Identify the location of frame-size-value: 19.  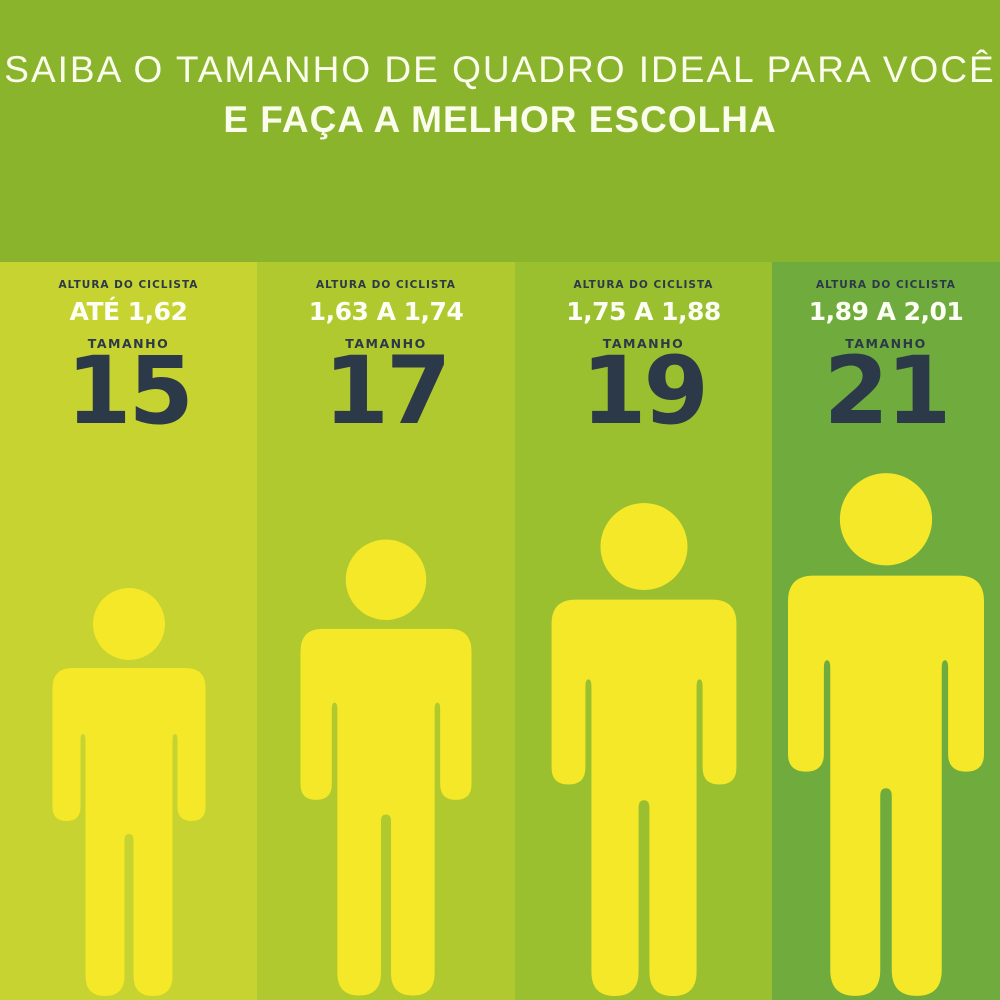
(645, 391).